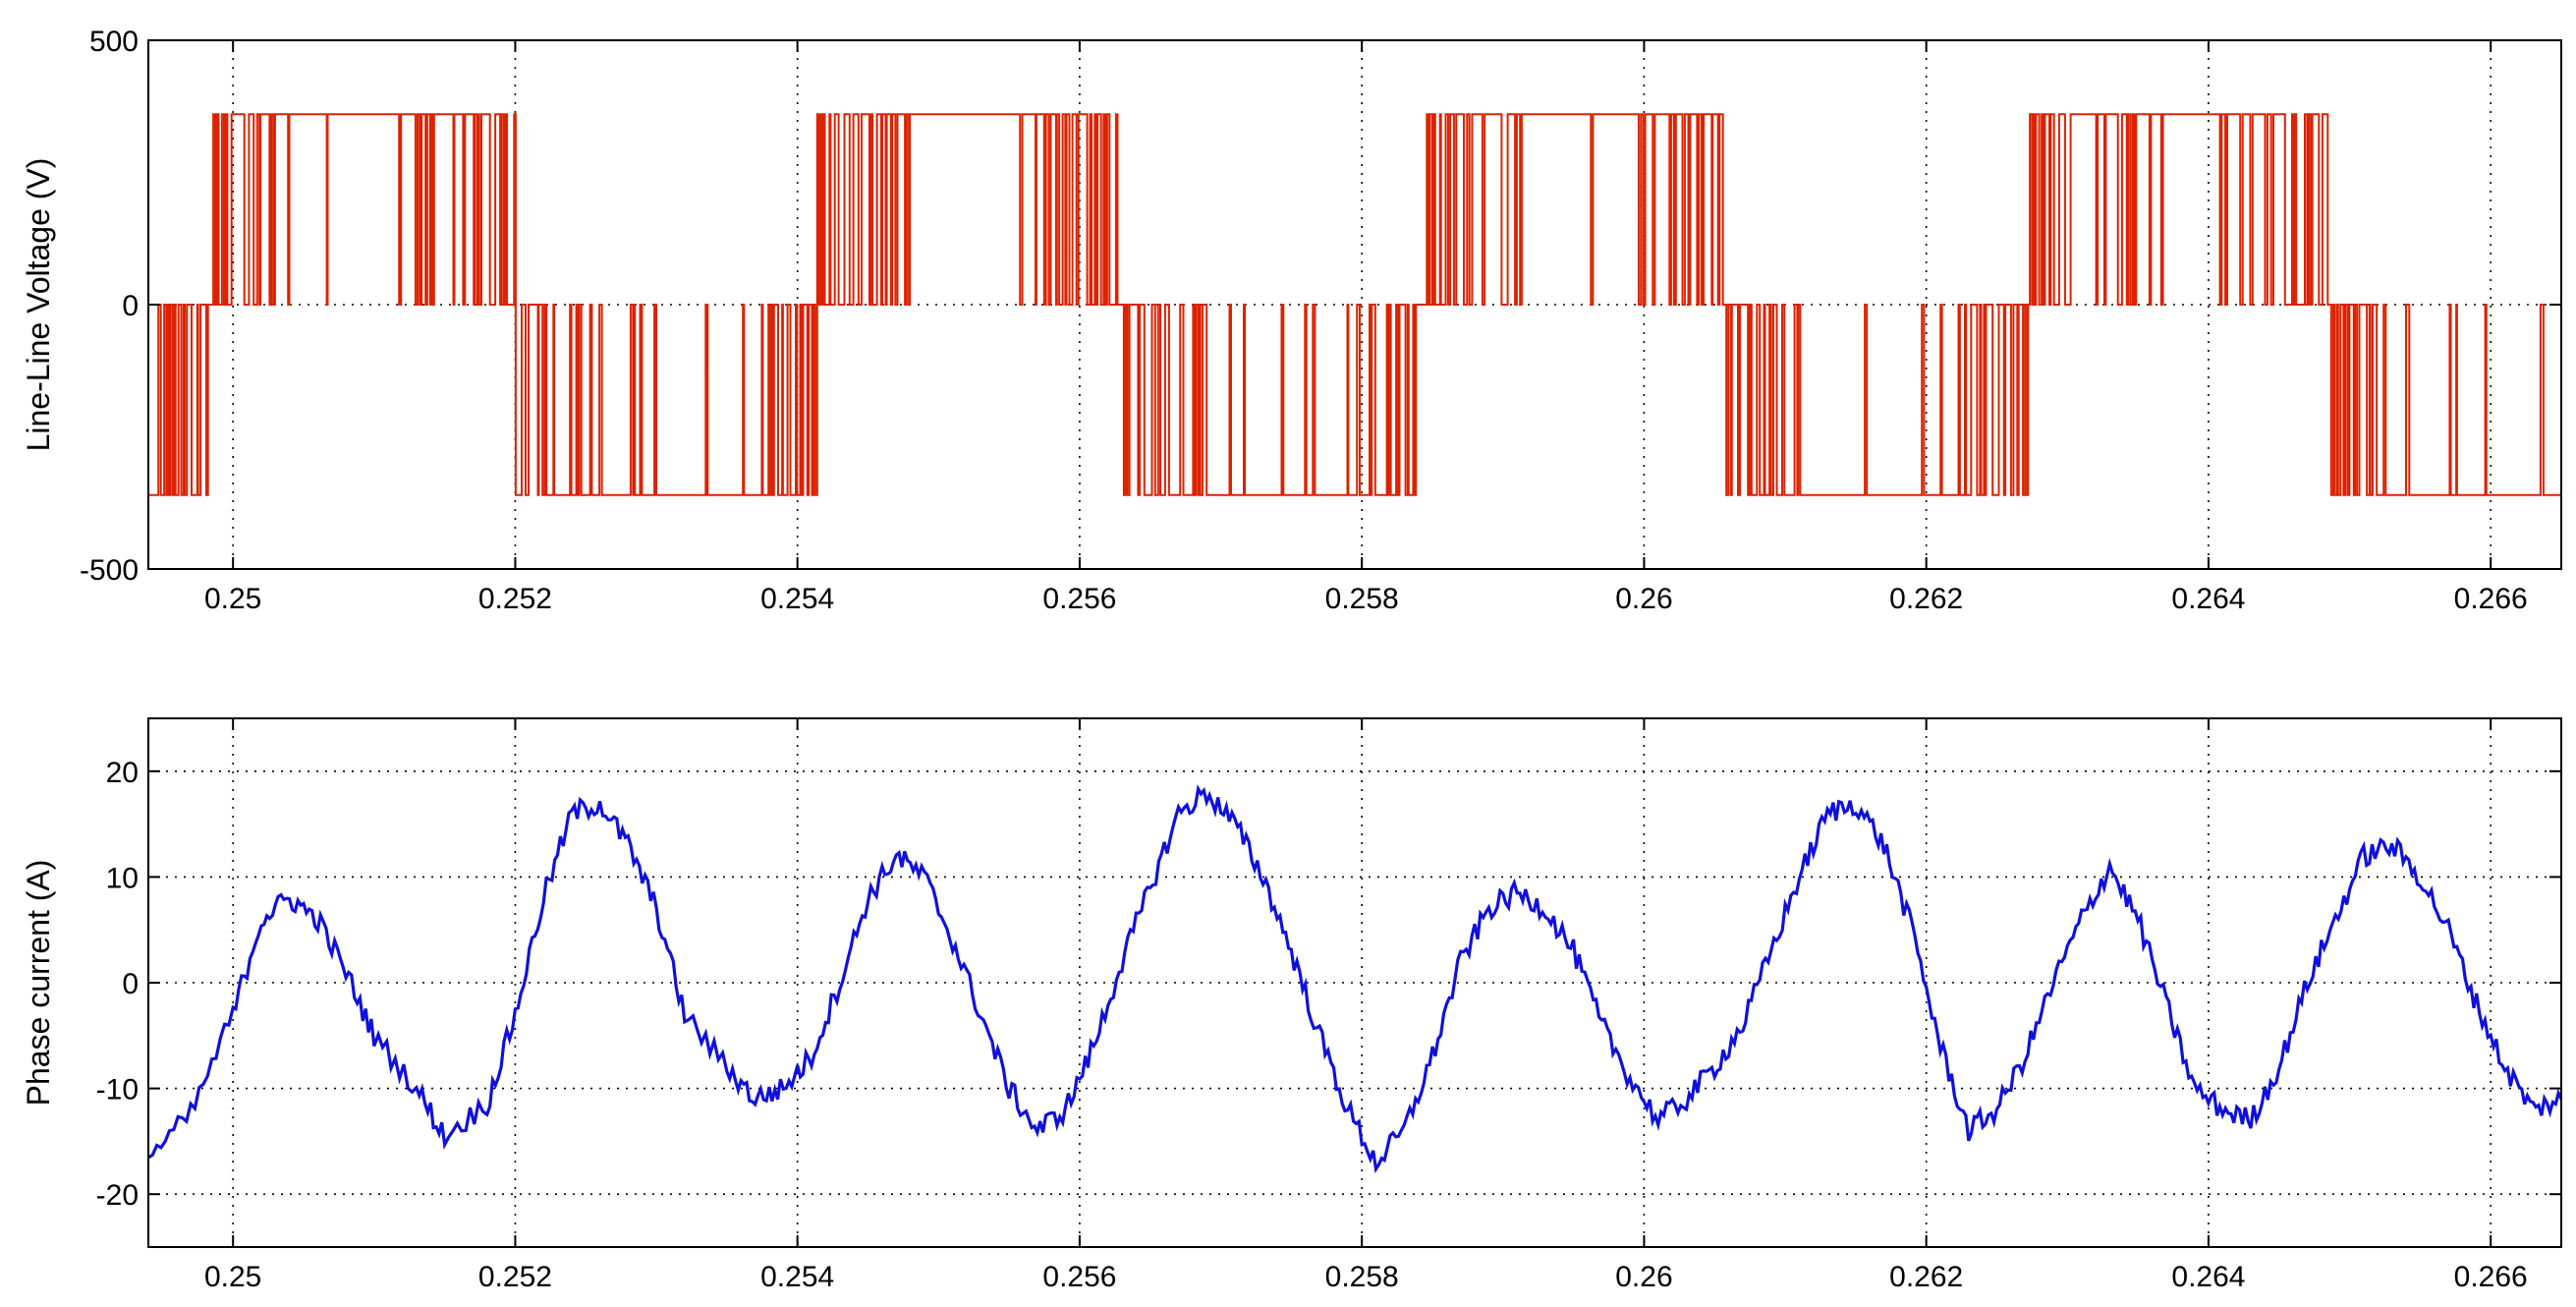 The image size is (2576, 1307). What do you see at coordinates (1362, 1277) in the screenshot?
I see `current-xtick-label-4: 0.258` at bounding box center [1362, 1277].